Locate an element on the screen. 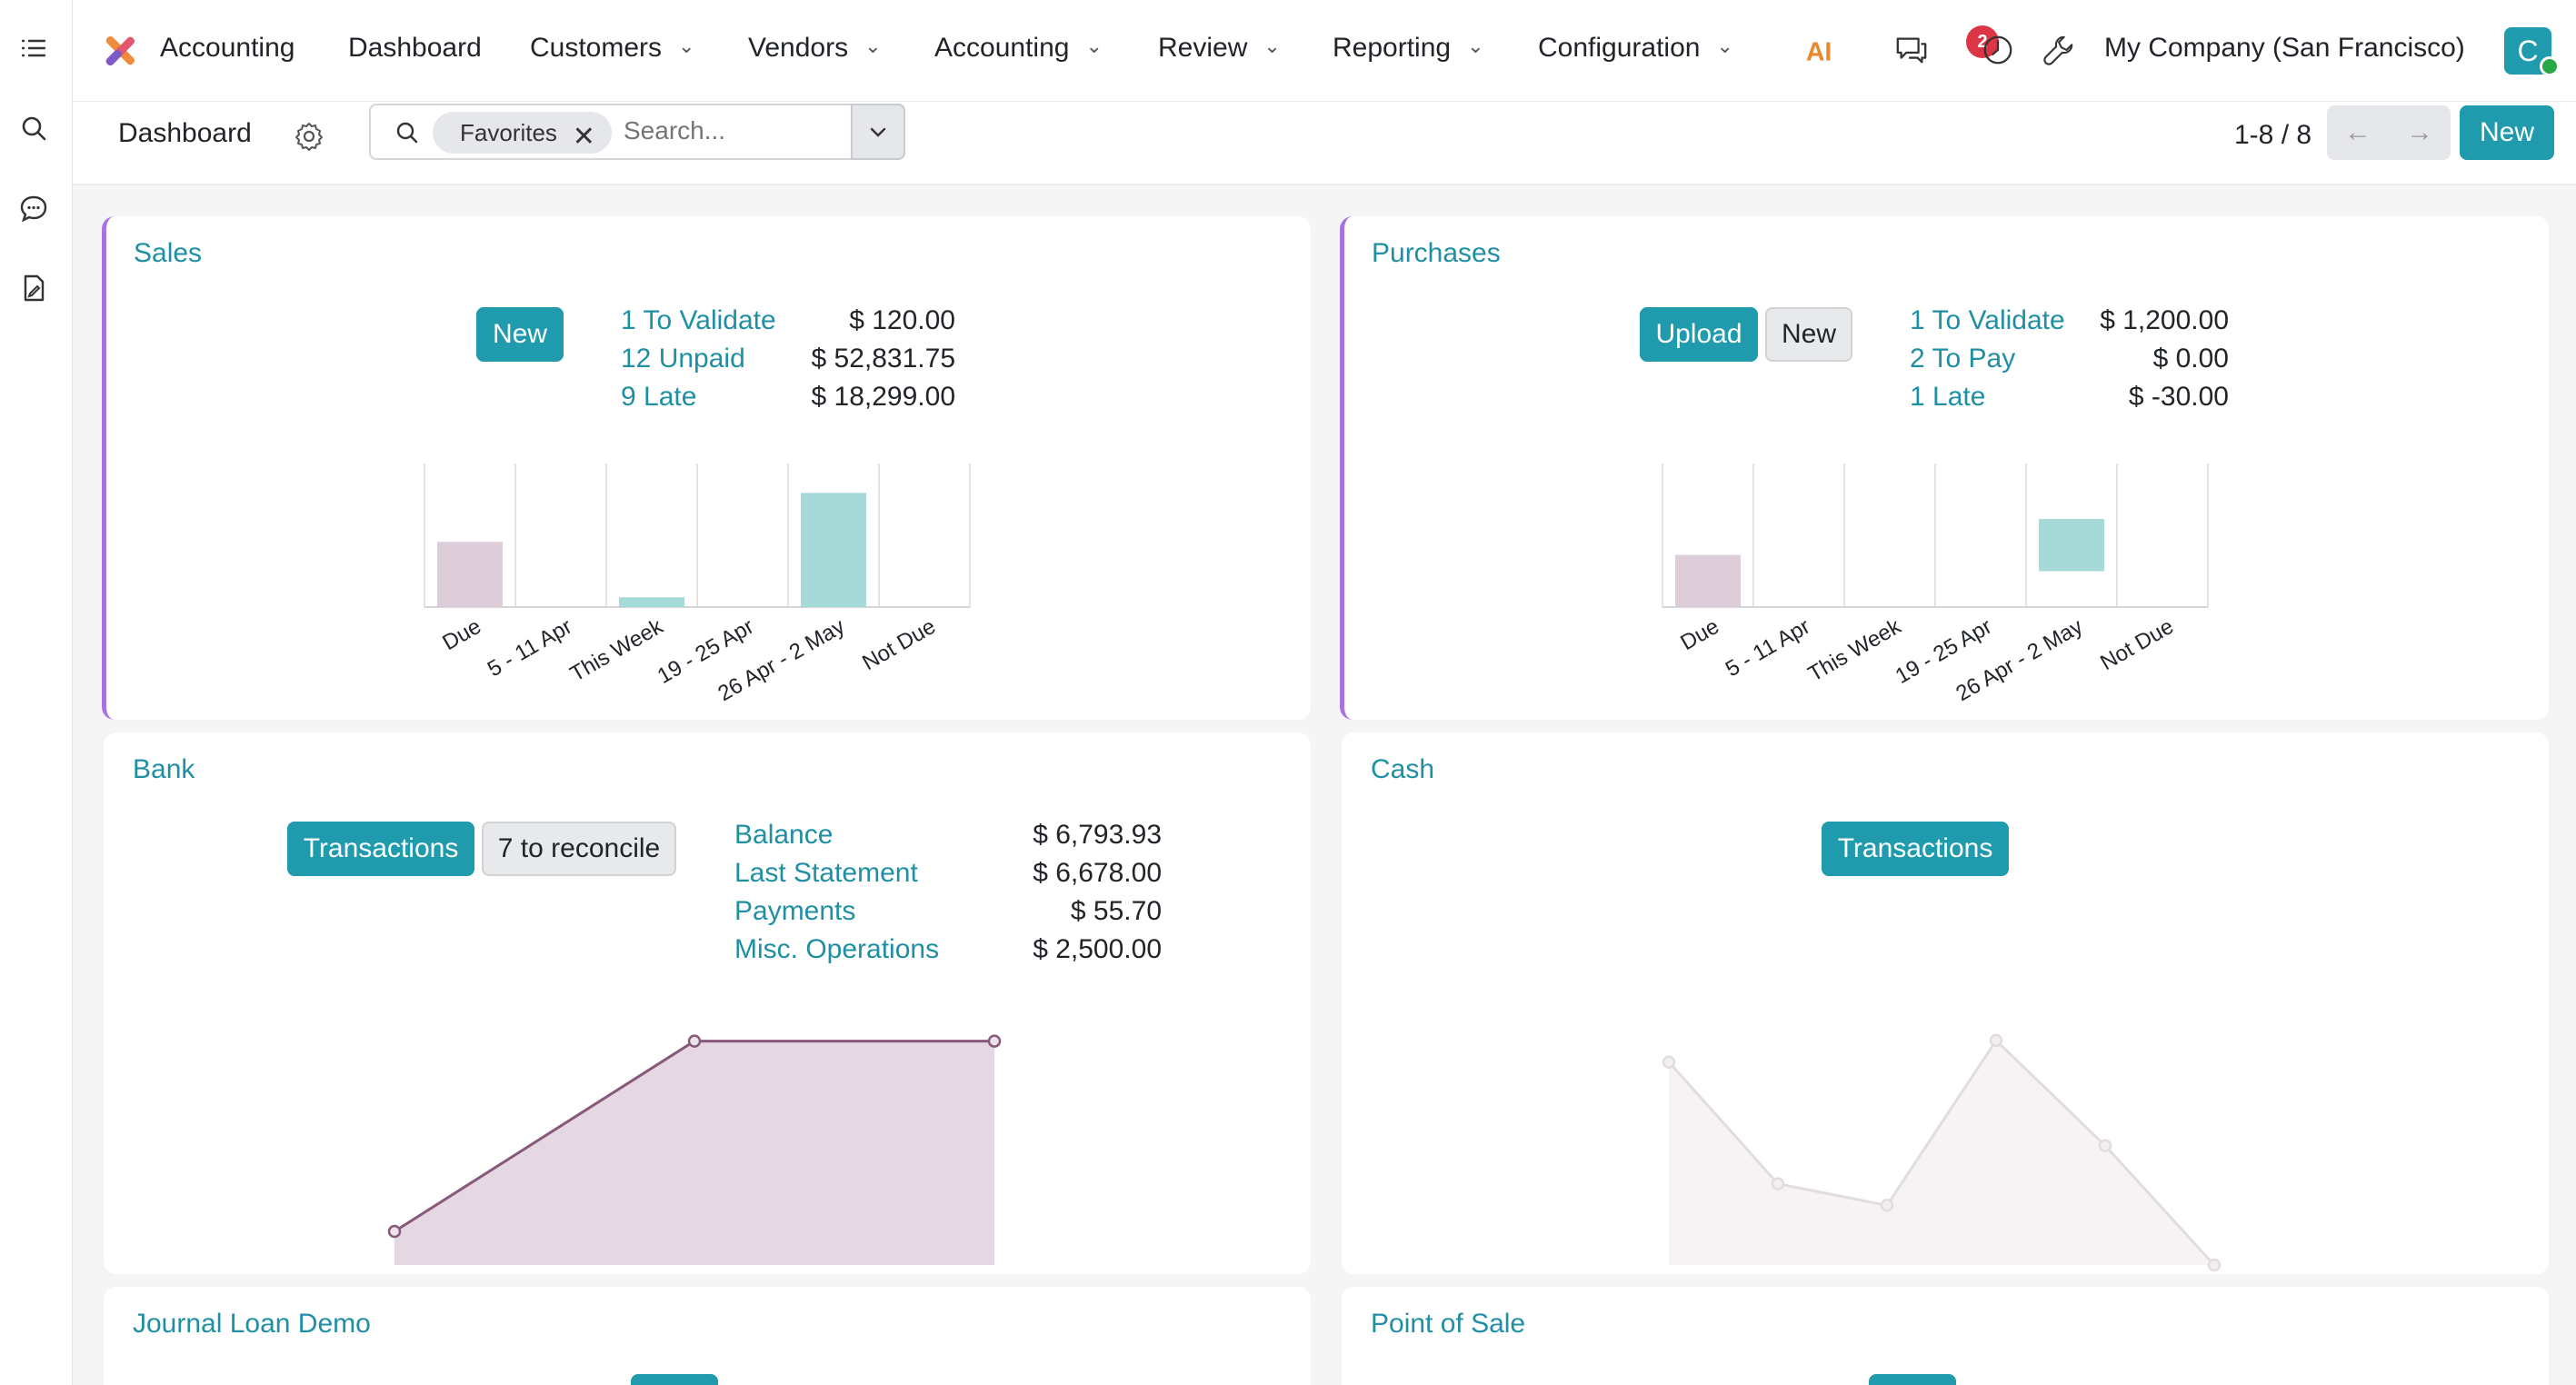 The width and height of the screenshot is (2576, 1385). menu-review: Review ⌄ is located at coordinates (1219, 48).